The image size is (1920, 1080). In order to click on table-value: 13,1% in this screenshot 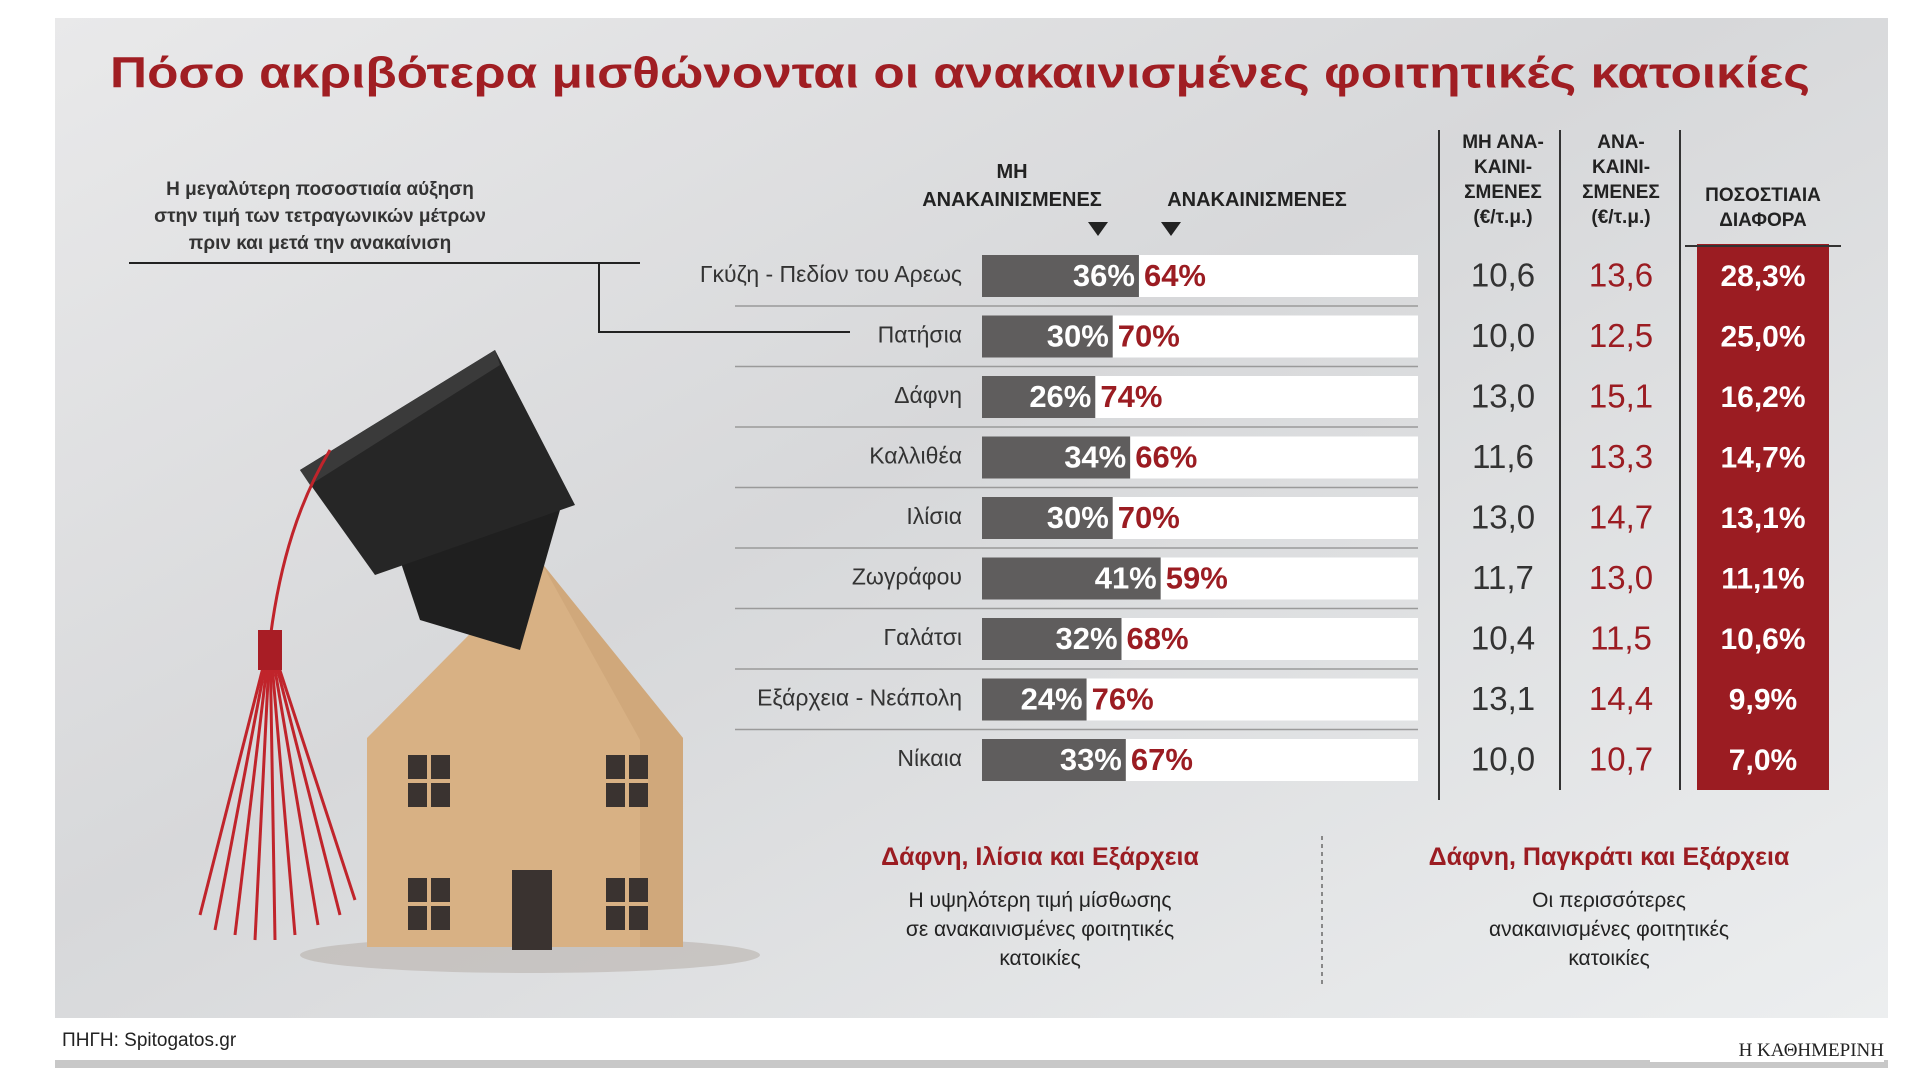, I will do `click(1762, 518)`.